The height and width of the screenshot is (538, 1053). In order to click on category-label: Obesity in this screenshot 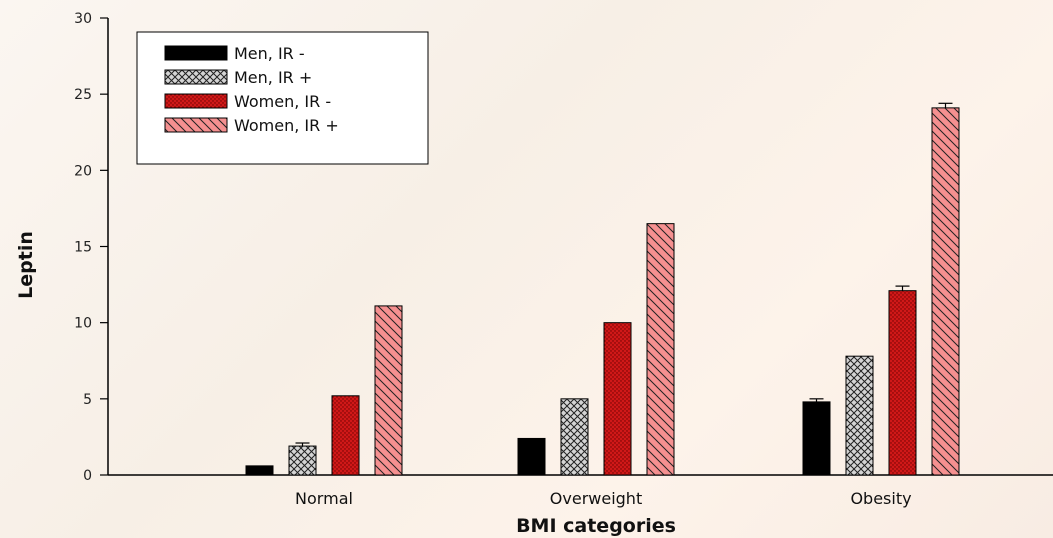, I will do `click(880, 498)`.